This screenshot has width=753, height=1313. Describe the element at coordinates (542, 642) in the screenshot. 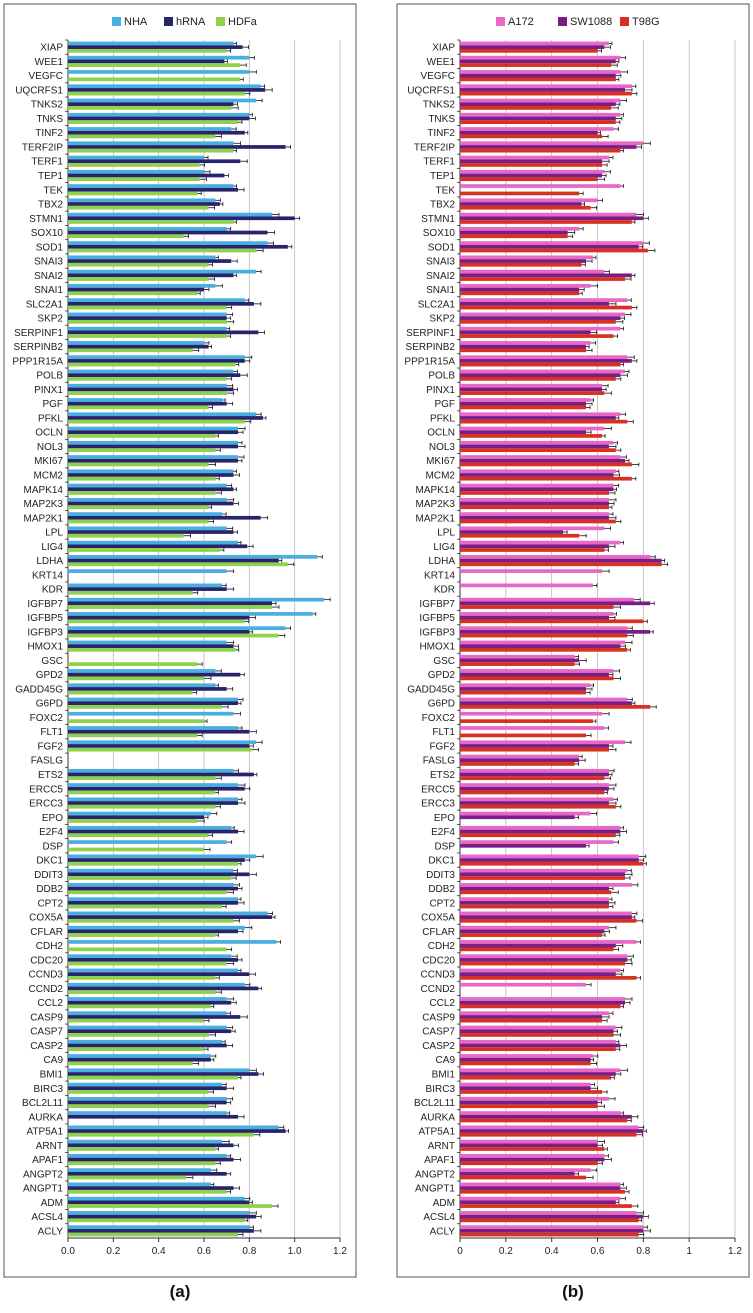

I see `bar-a172-hmox1` at that location.